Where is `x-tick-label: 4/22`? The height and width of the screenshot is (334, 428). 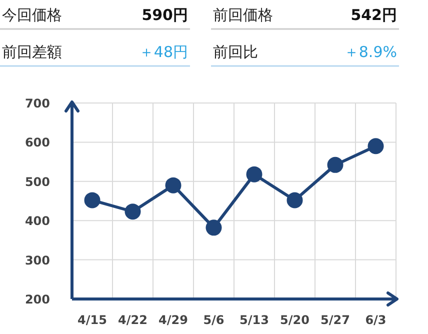
x-tick-label: 4/22 is located at coordinates (133, 320).